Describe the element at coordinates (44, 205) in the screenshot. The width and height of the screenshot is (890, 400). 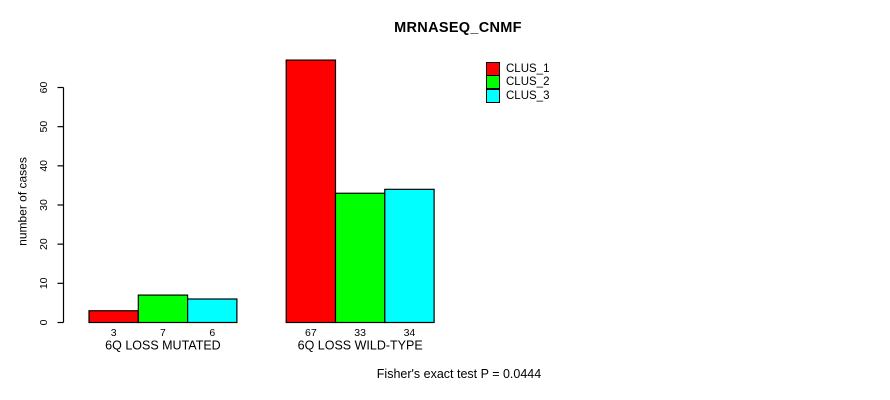
I see `y-tick-label: 30` at that location.